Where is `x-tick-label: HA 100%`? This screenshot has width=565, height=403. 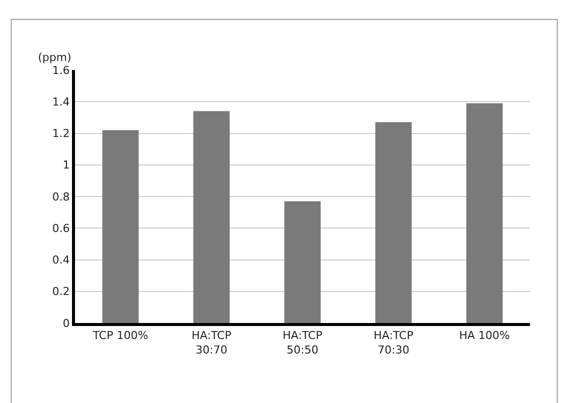
x-tick-label: HA 100% is located at coordinates (484, 335).